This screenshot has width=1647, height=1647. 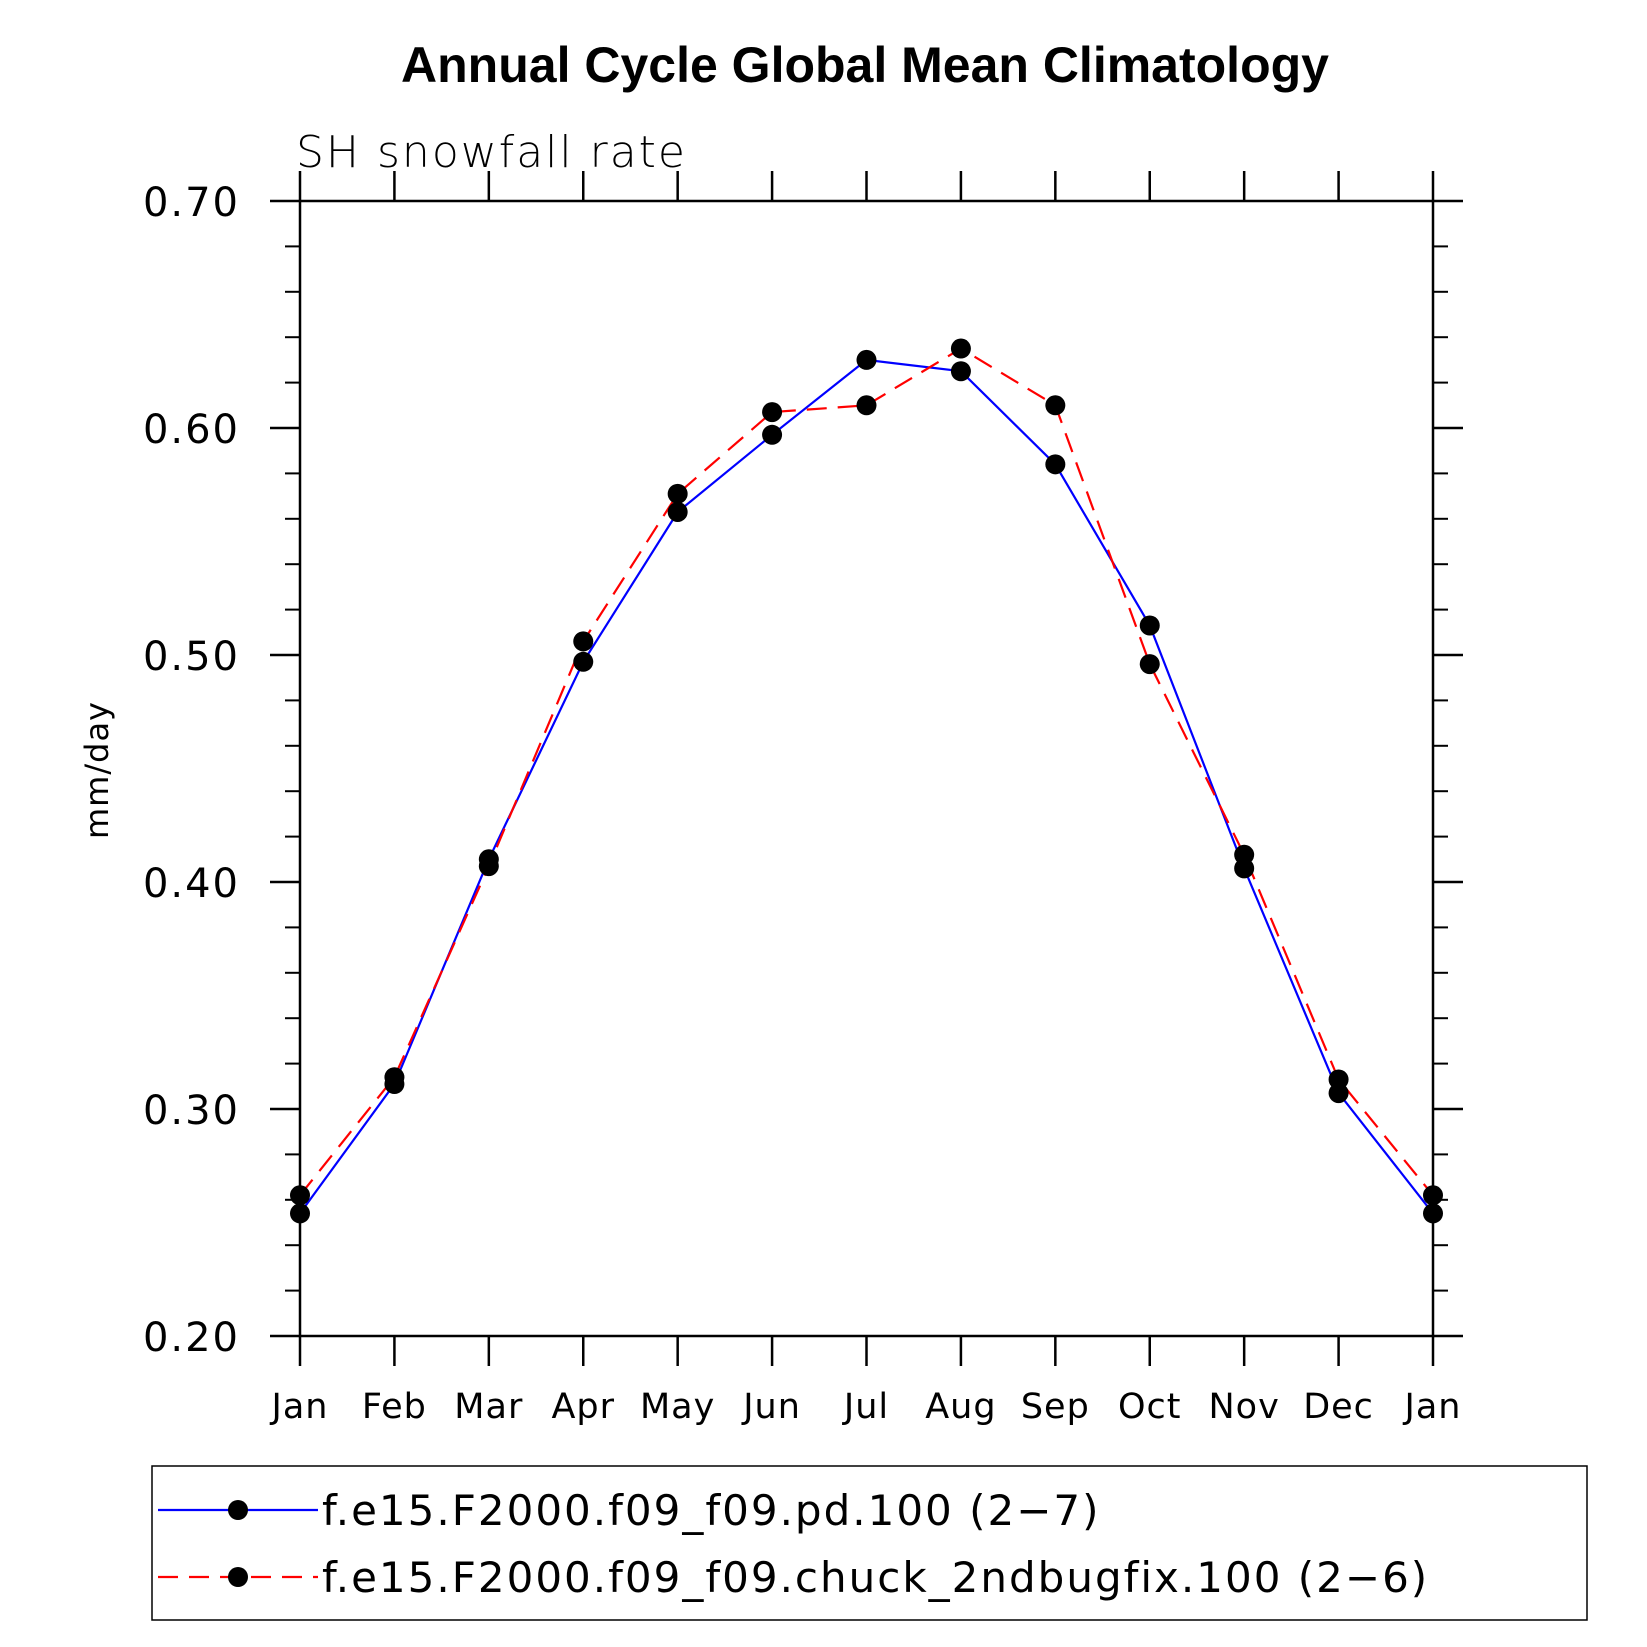 What do you see at coordinates (1150, 1407) in the screenshot?
I see `x-tick-label: Oct` at bounding box center [1150, 1407].